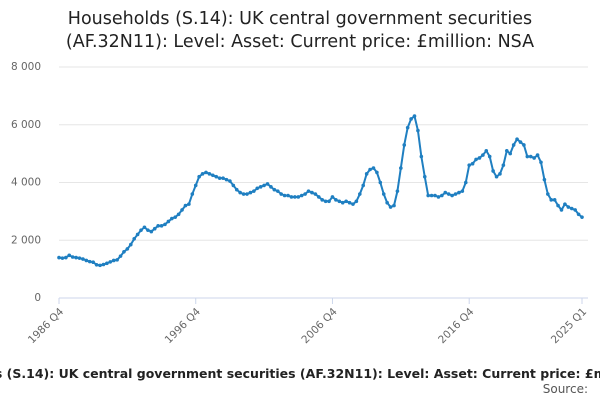 The width and height of the screenshot is (600, 400). What do you see at coordinates (456, 326) in the screenshot?
I see `x-tick-label: 2016 Q4` at bounding box center [456, 326].